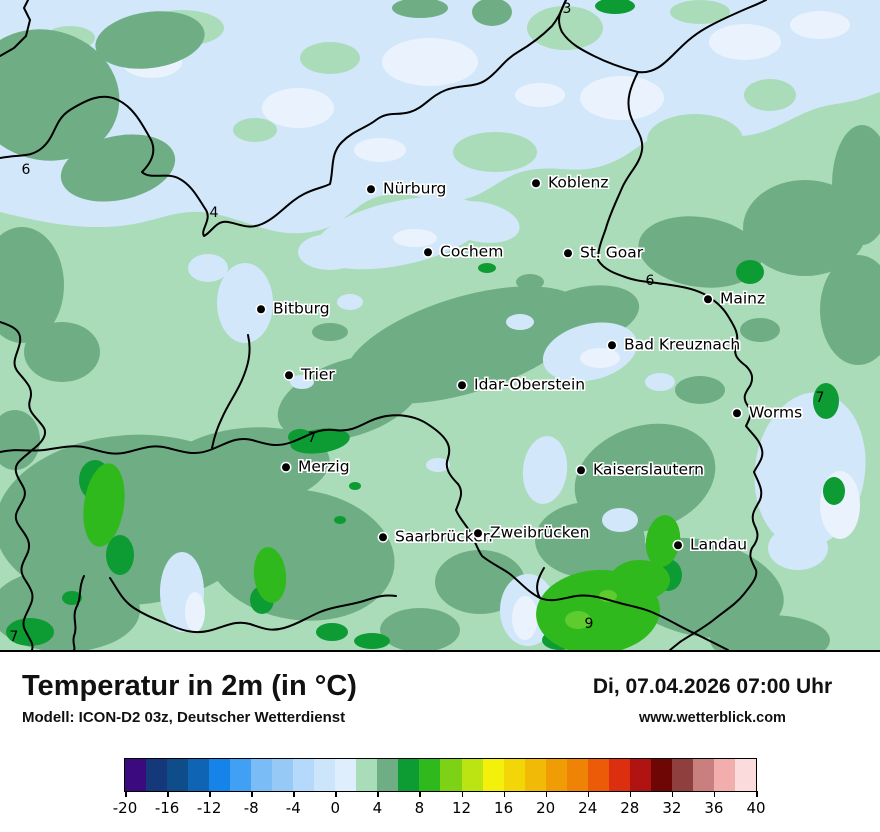 The width and height of the screenshot is (880, 832). I want to click on legend-tick-label: 8, so click(419, 808).